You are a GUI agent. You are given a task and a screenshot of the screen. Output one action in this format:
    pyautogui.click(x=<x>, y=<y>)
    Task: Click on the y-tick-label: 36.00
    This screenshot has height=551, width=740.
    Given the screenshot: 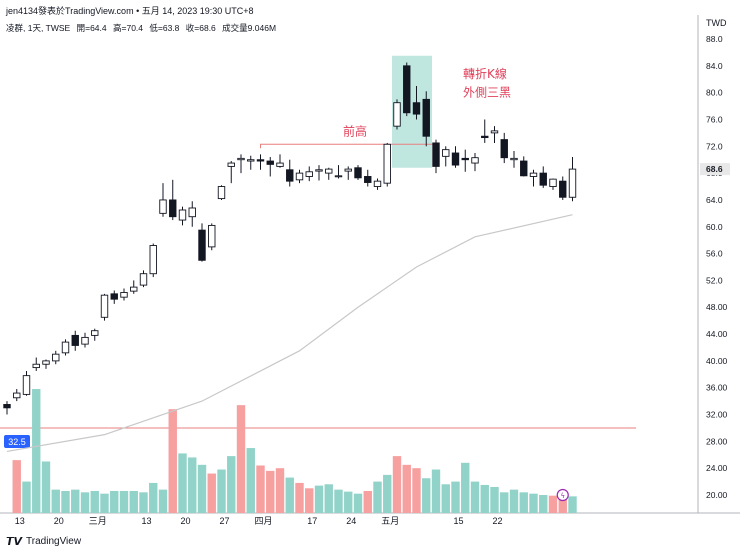 What is the action you would take?
    pyautogui.click(x=717, y=388)
    